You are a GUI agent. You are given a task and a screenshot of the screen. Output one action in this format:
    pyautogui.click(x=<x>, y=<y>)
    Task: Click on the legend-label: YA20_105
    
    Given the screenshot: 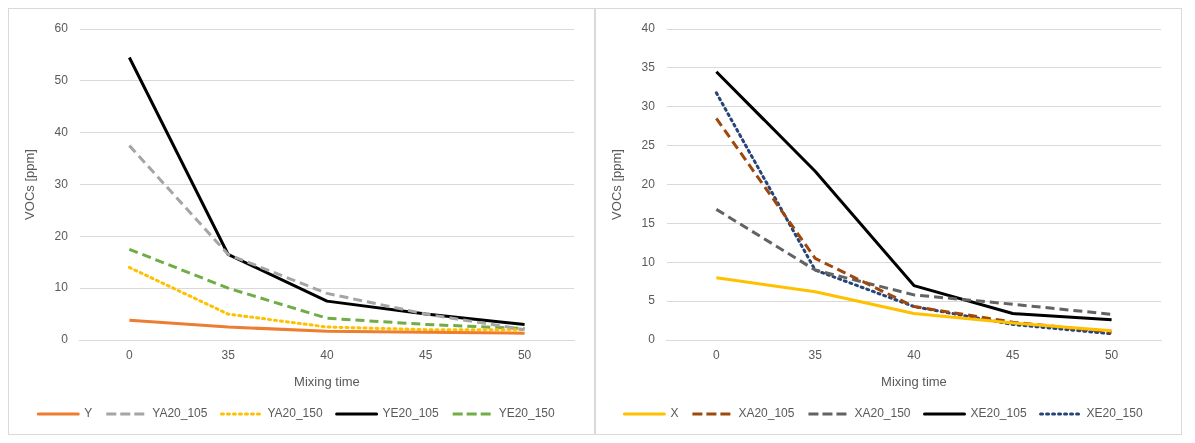 What is the action you would take?
    pyautogui.click(x=180, y=413)
    